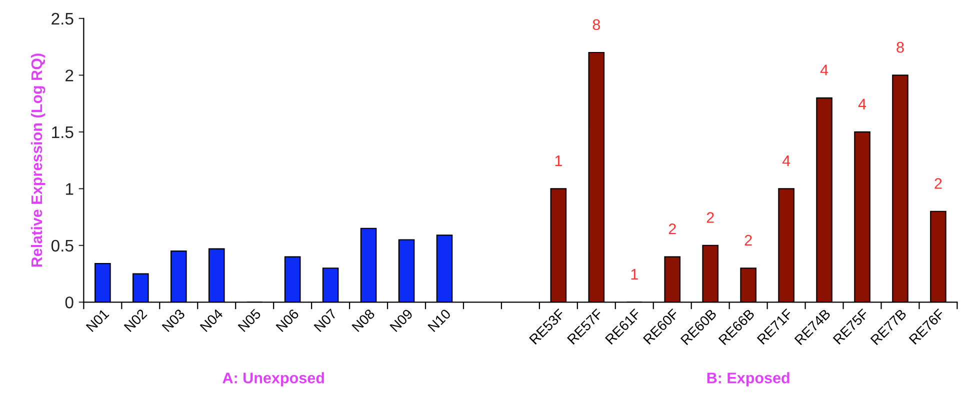 The image size is (962, 410). I want to click on y-tick-label: 2.5, so click(63, 18).